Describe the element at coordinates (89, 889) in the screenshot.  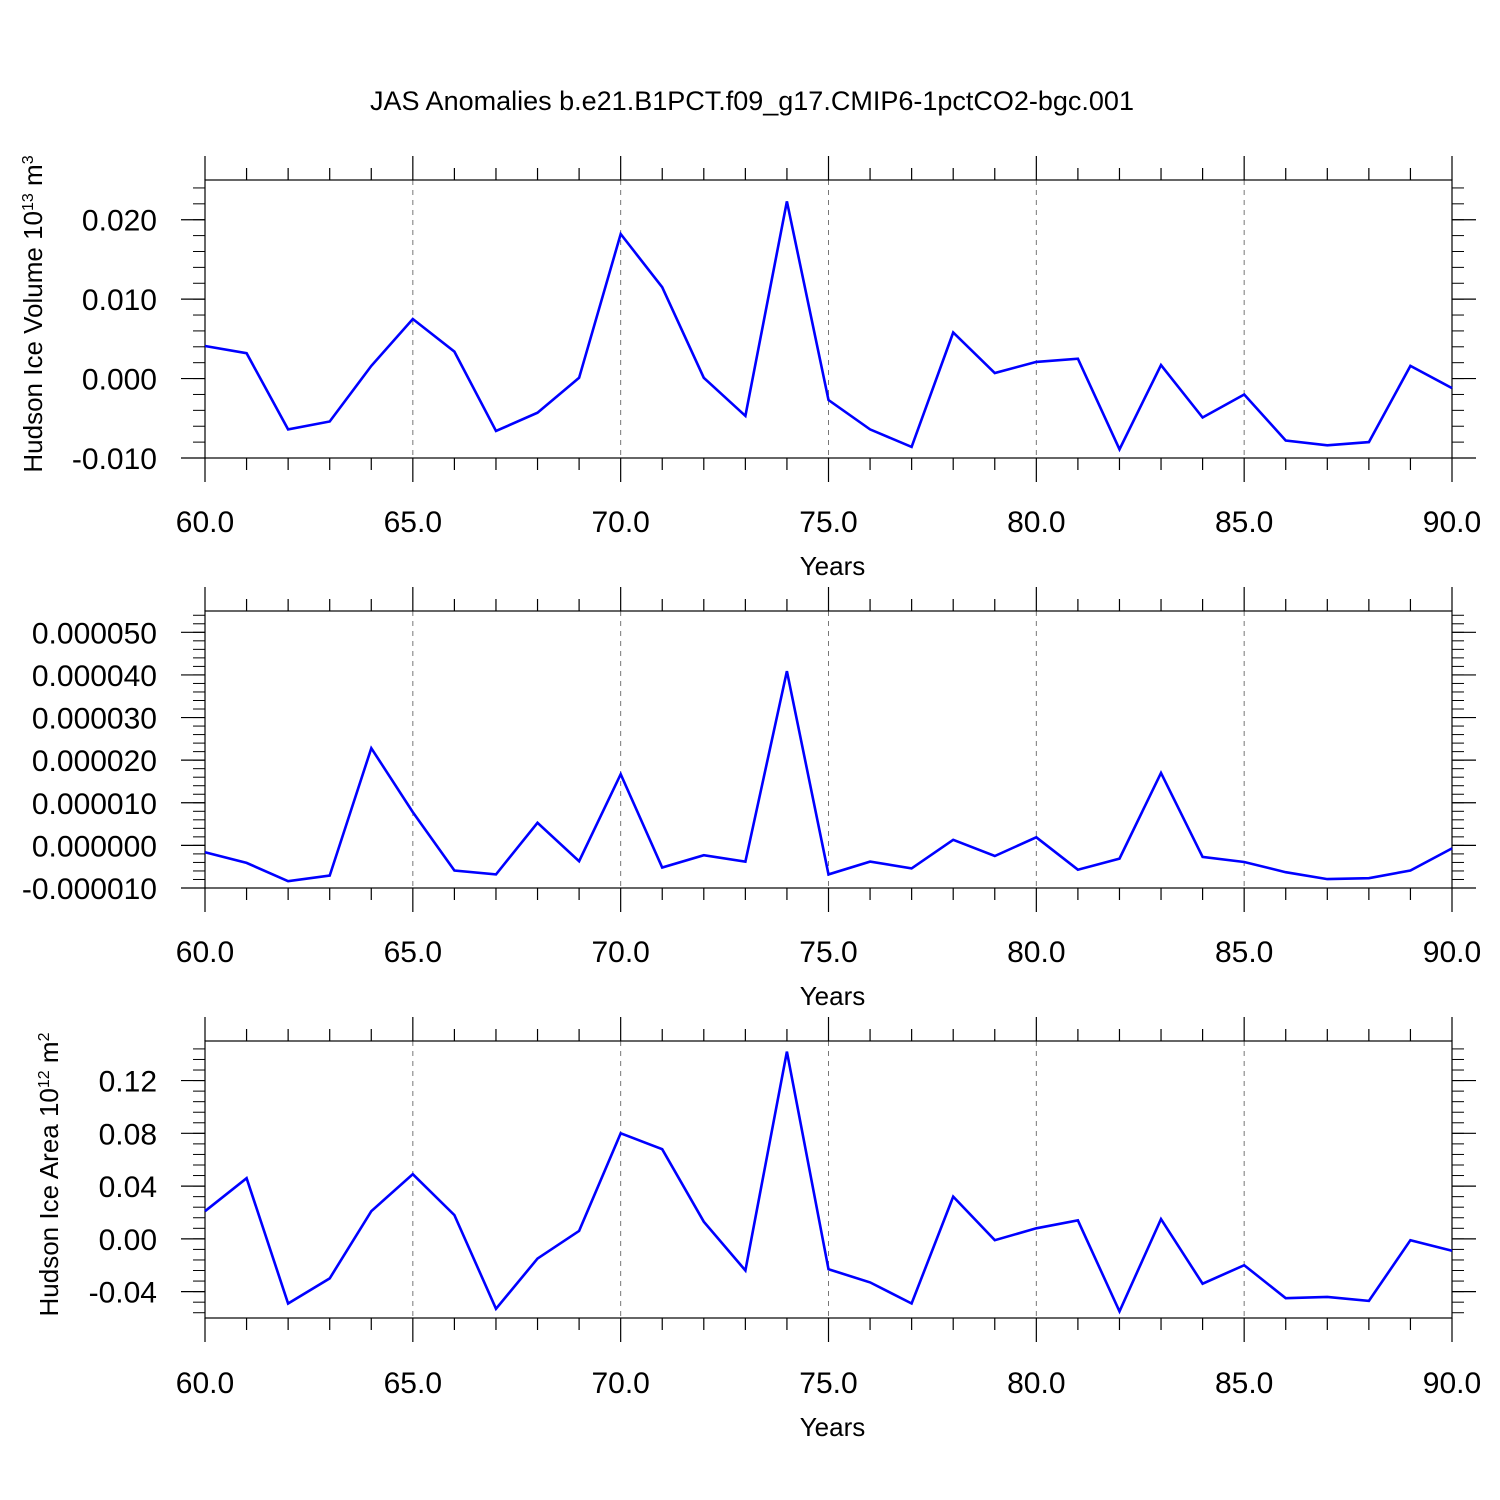
I see `y-tick-label: -0.000010` at that location.